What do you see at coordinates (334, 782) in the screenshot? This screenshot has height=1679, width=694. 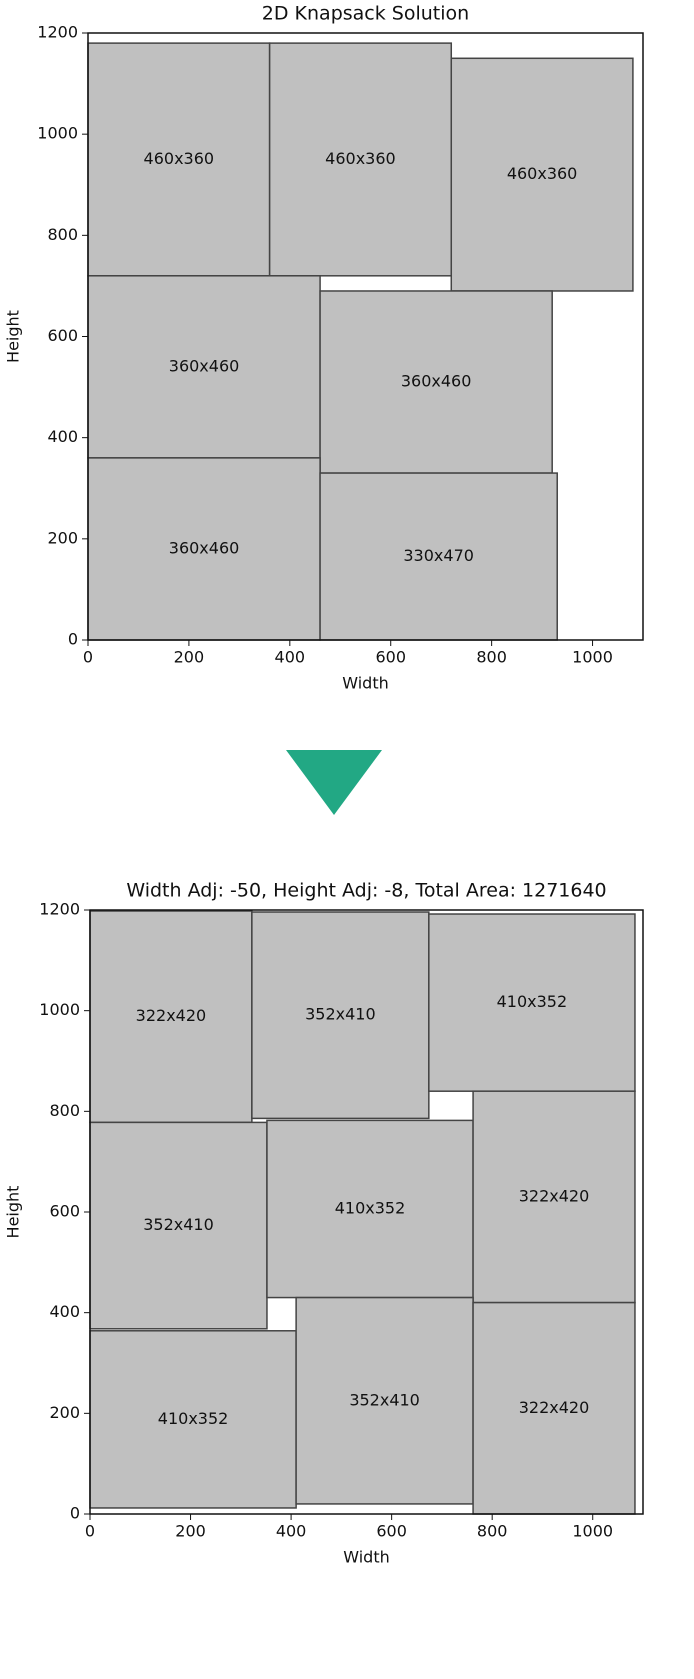 I see `arrow` at bounding box center [334, 782].